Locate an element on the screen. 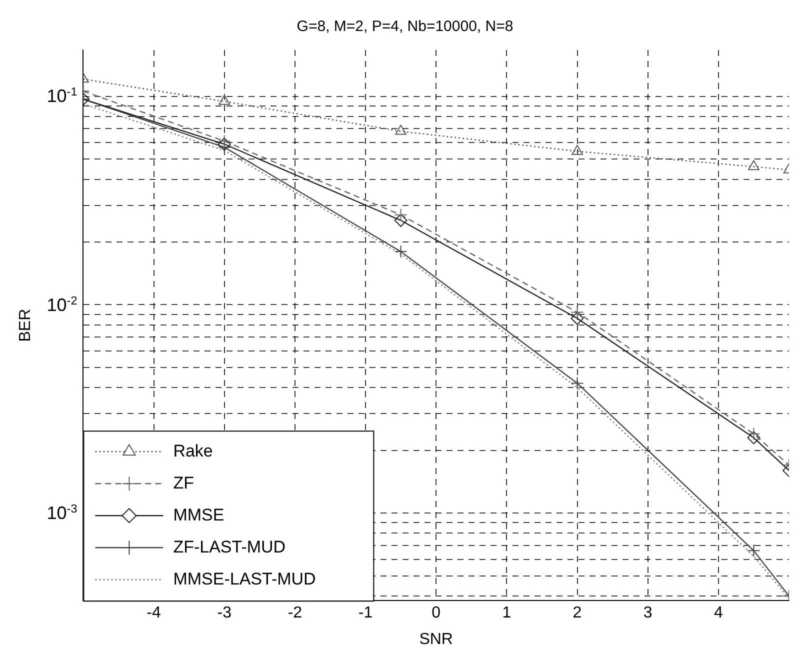 This screenshot has height=661, width=796. x-tick-label: 1 is located at coordinates (507, 613).